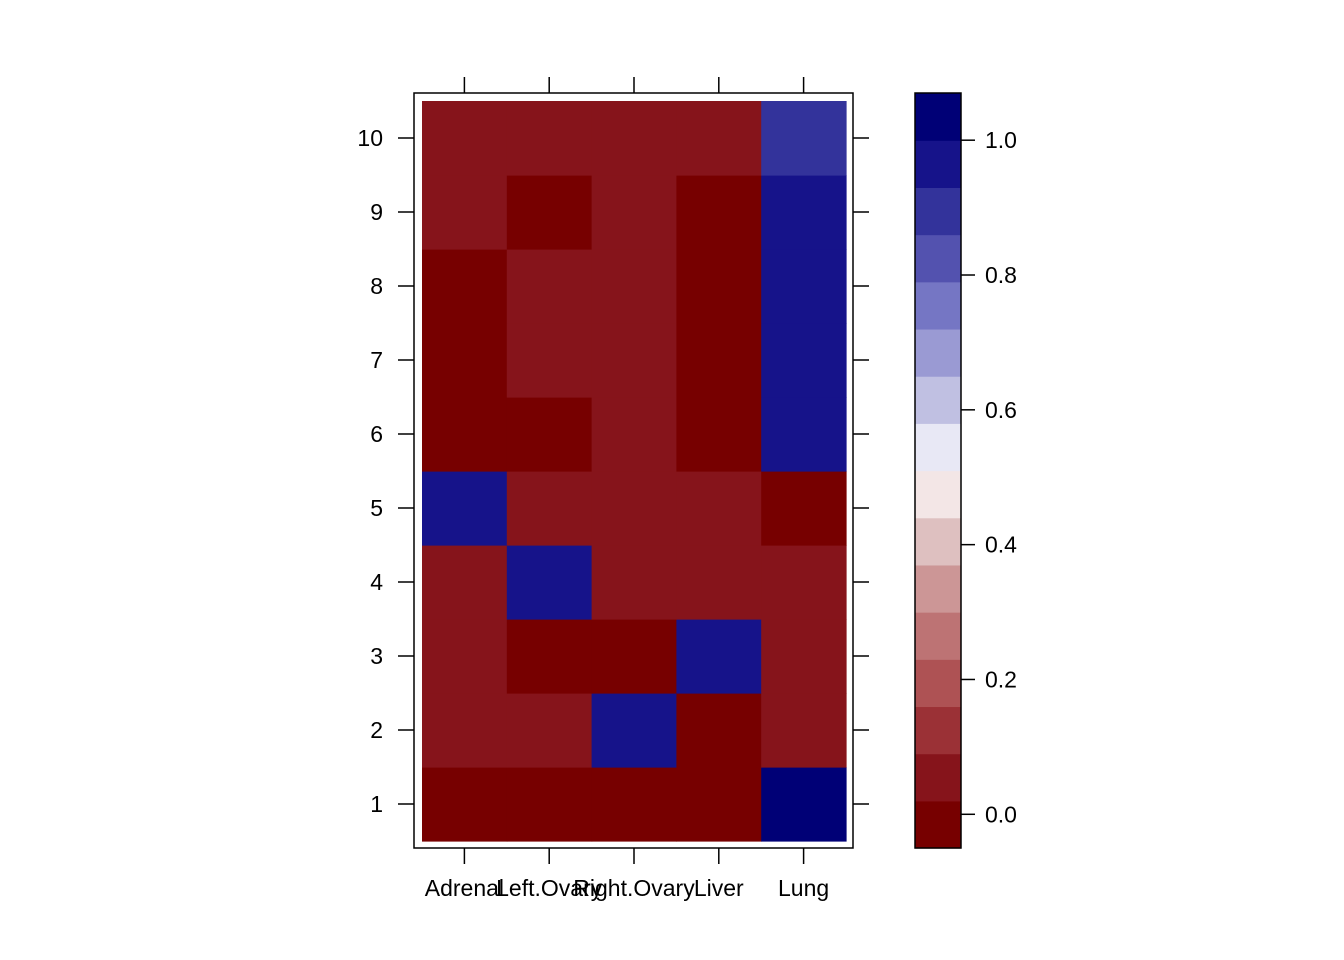  I want to click on colorbar-ticks: 0.0 0.2 0.4 0.6 0.8 1.0, so click(989, 477).